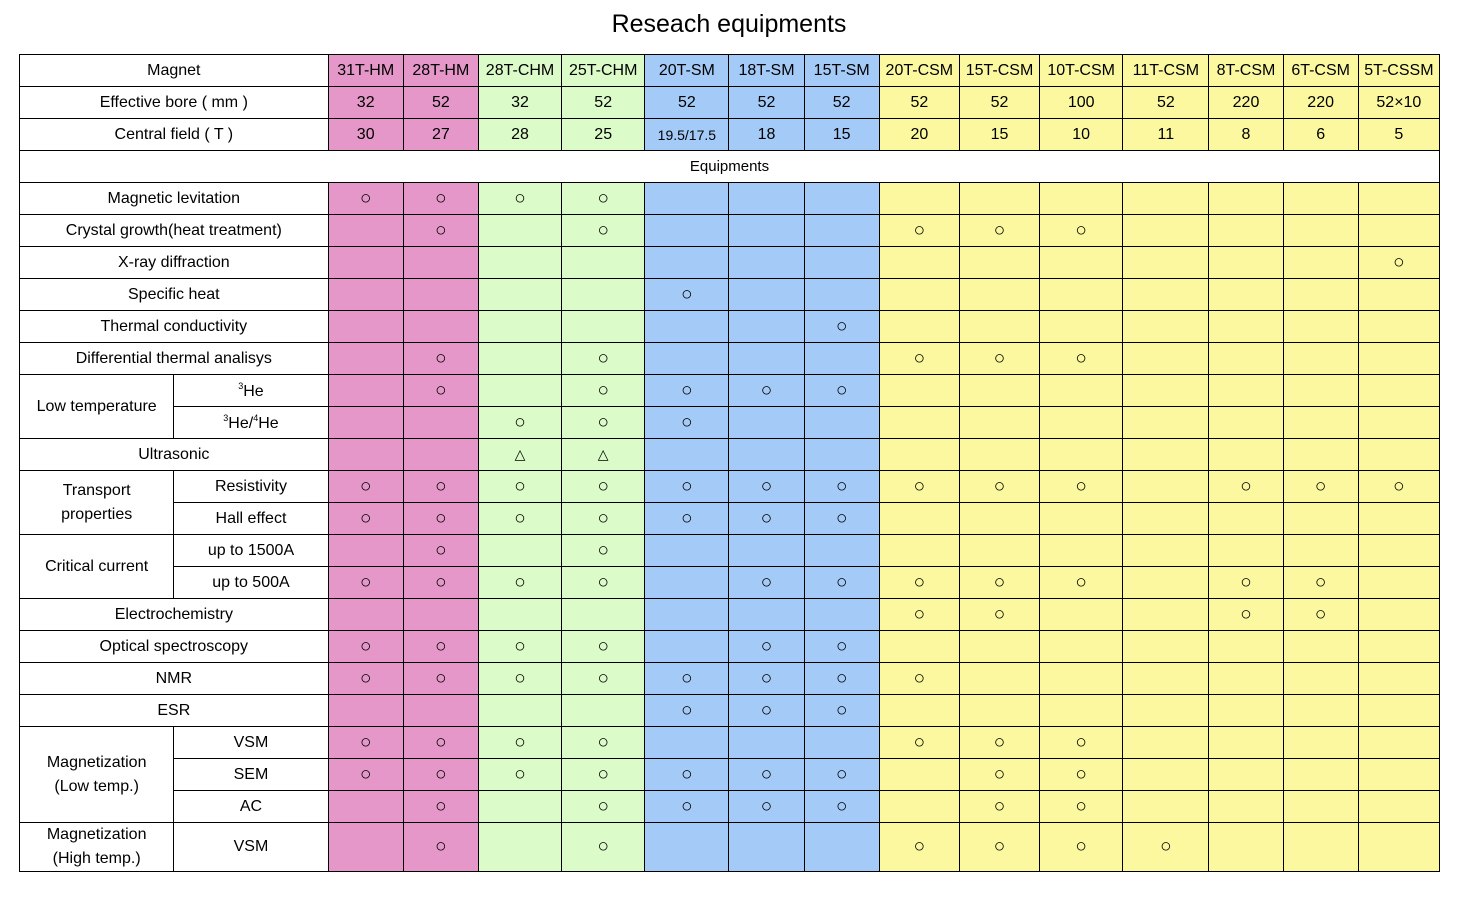 The width and height of the screenshot is (1458, 904). What do you see at coordinates (1166, 134) in the screenshot?
I see `magnet-field: 11` at bounding box center [1166, 134].